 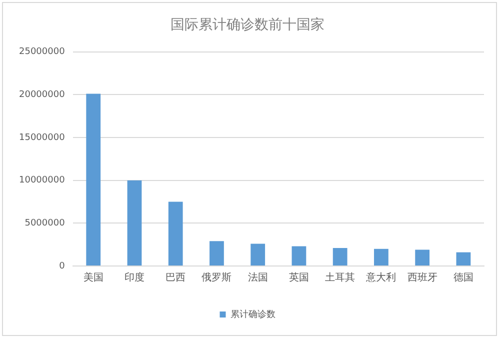 I want to click on y-tick-label: 15000000, so click(x=42, y=137).